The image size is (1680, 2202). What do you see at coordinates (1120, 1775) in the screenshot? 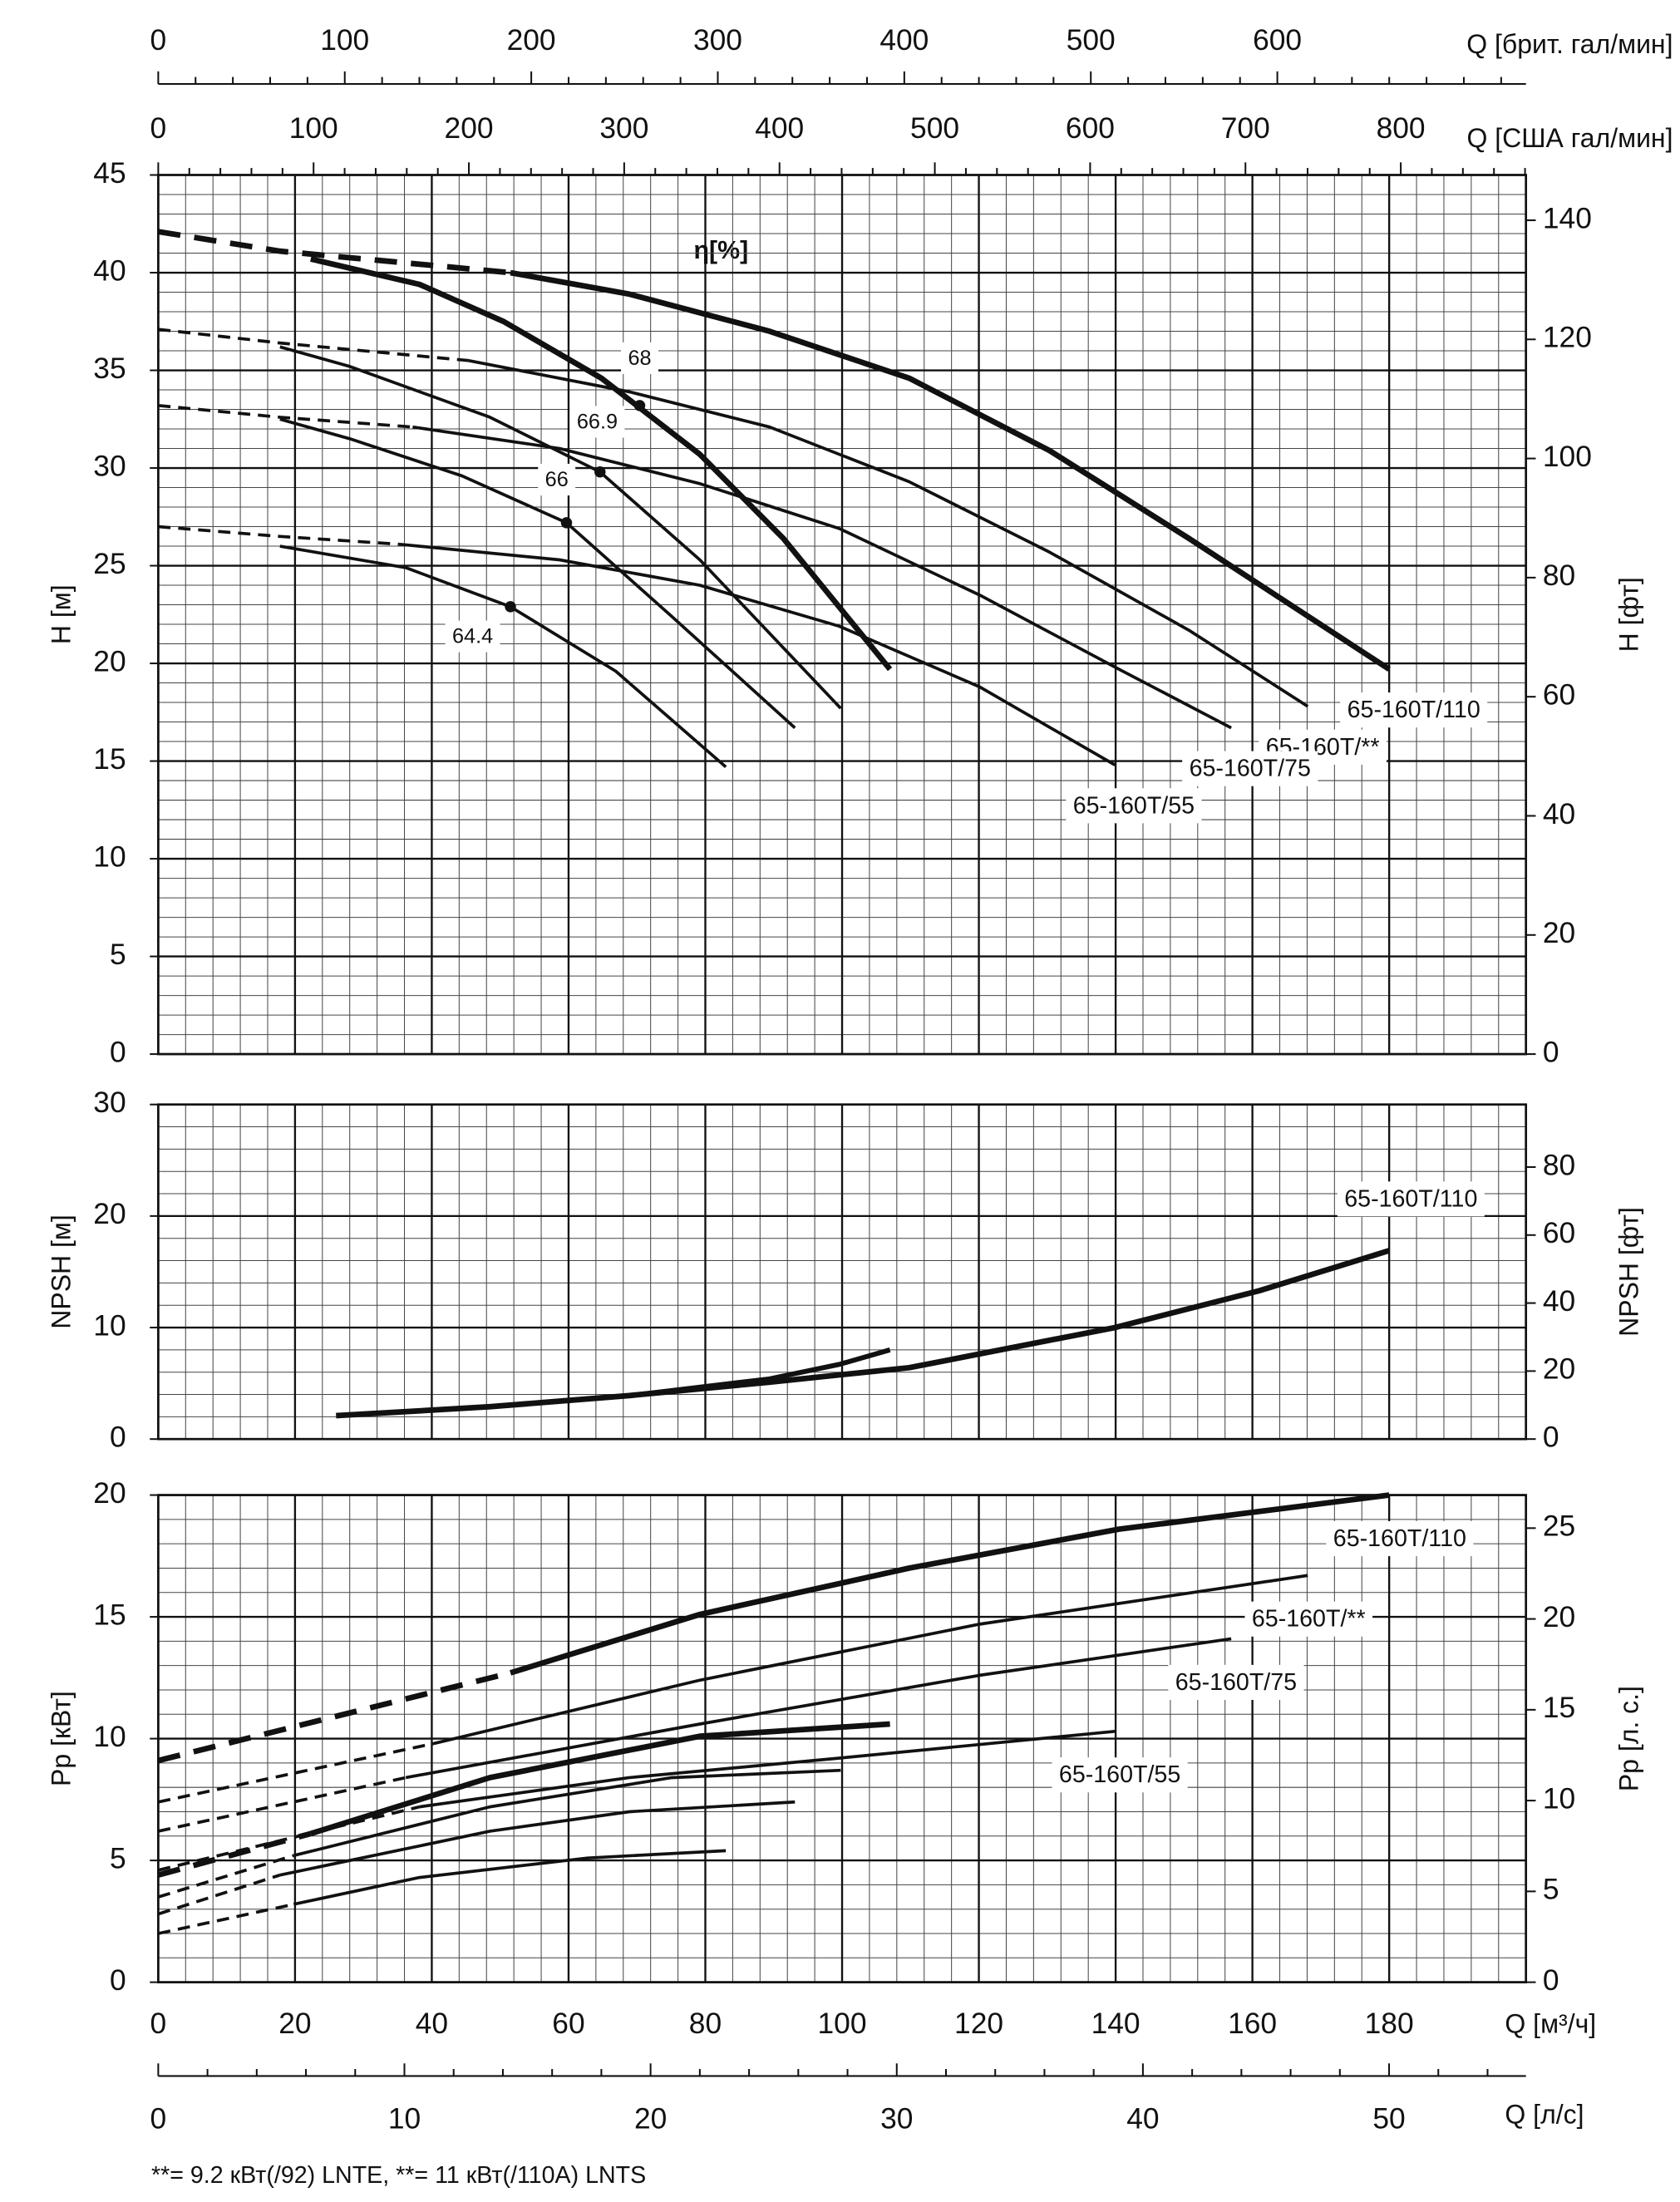
I see `series-label-group: 65-160T/55` at bounding box center [1120, 1775].